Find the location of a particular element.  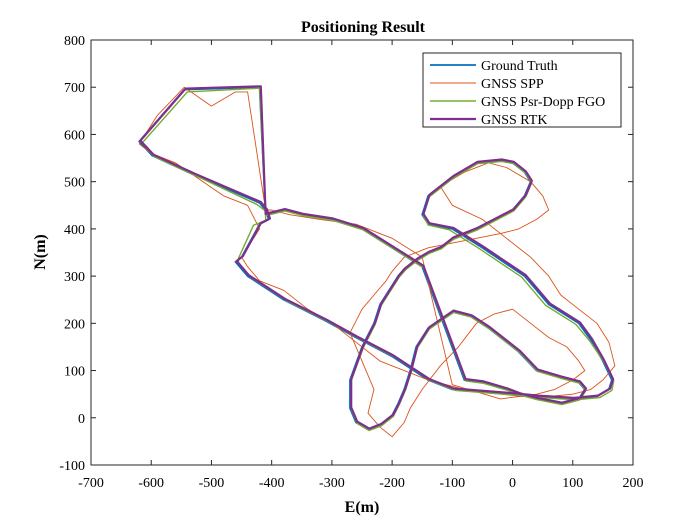

y-tick-label: 300 is located at coordinates (74, 277).